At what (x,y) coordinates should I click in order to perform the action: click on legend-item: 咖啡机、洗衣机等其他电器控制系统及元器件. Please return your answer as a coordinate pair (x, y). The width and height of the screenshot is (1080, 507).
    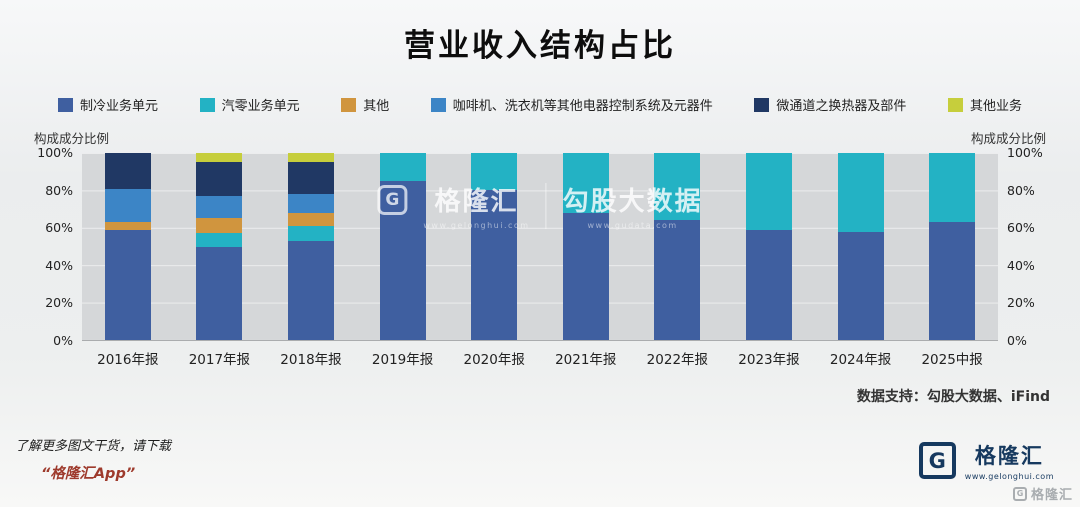
    Looking at the image, I should click on (571, 104).